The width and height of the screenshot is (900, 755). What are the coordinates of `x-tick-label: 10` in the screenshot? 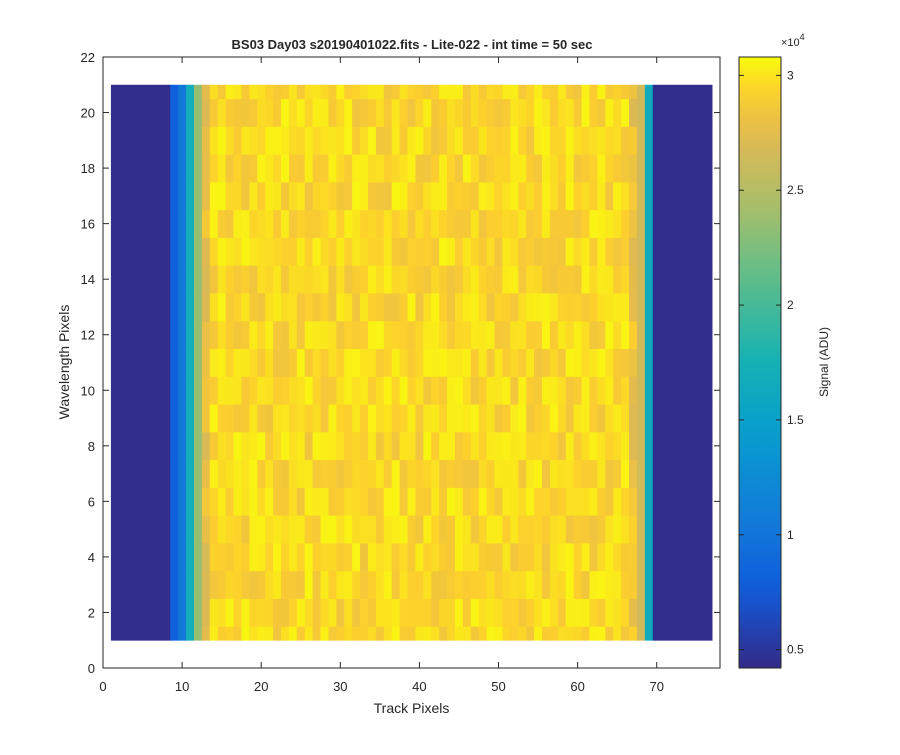 It's located at (182, 686).